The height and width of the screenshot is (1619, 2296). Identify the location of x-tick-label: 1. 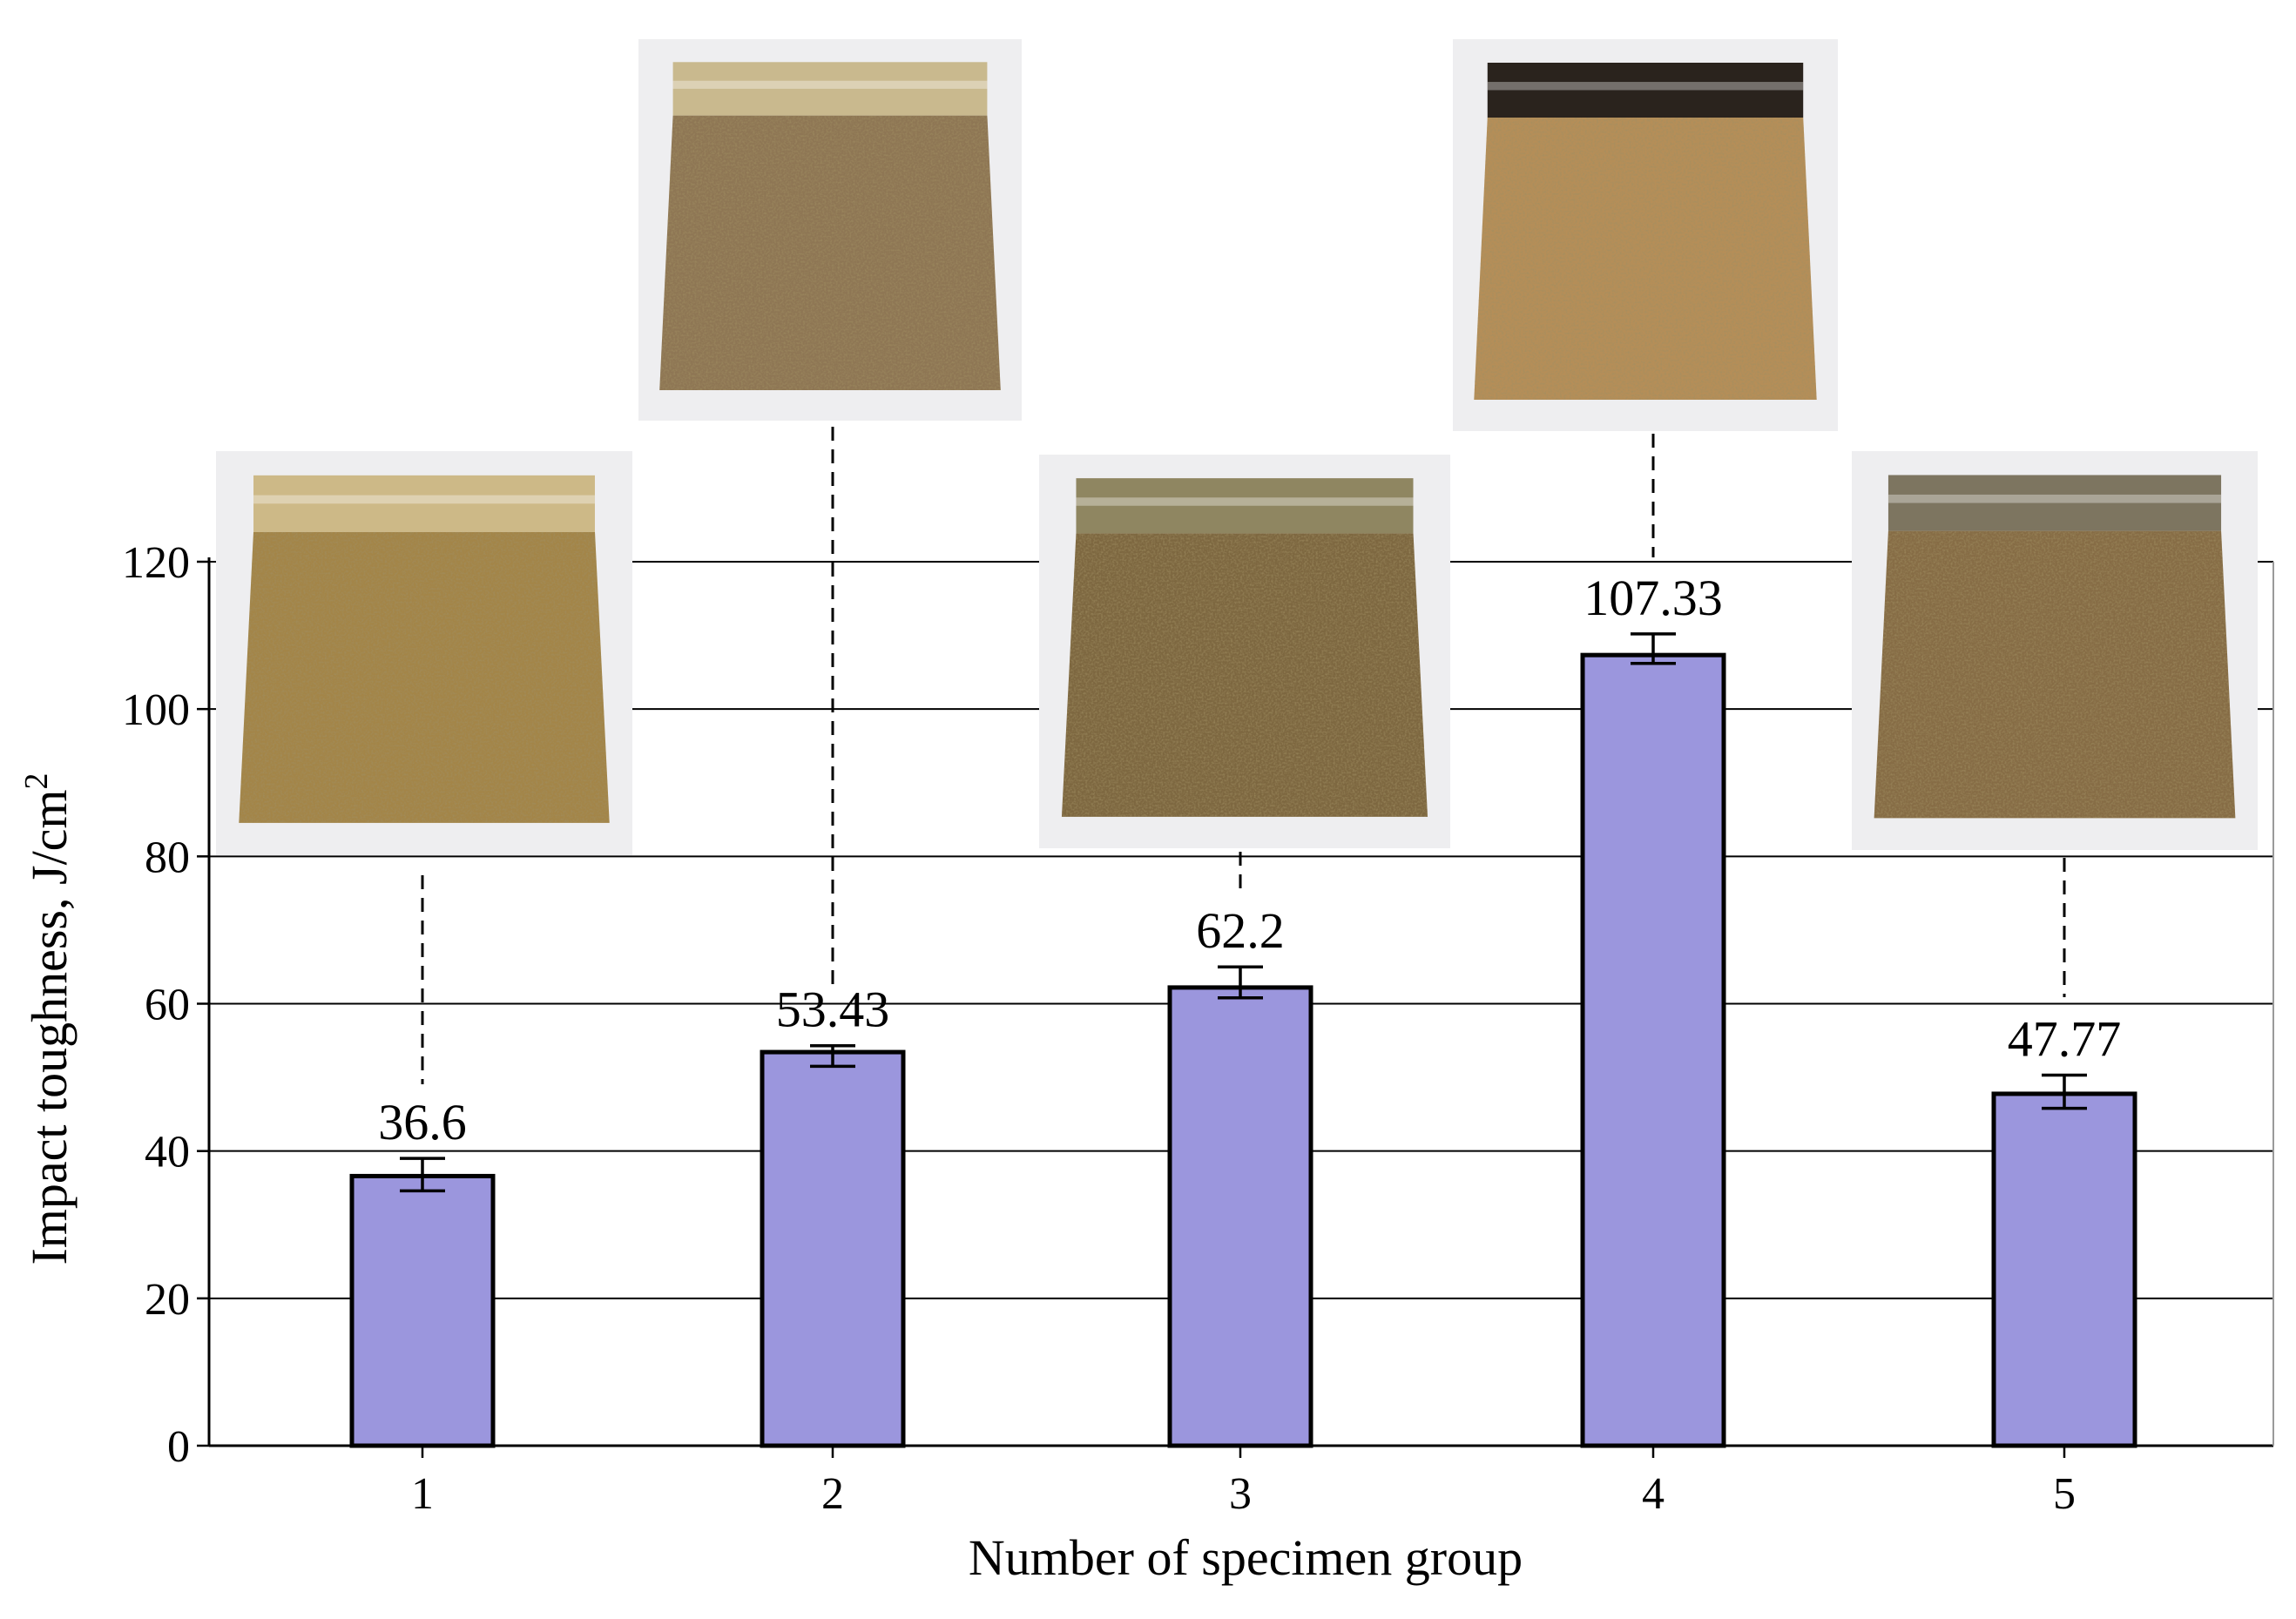
(422, 1494).